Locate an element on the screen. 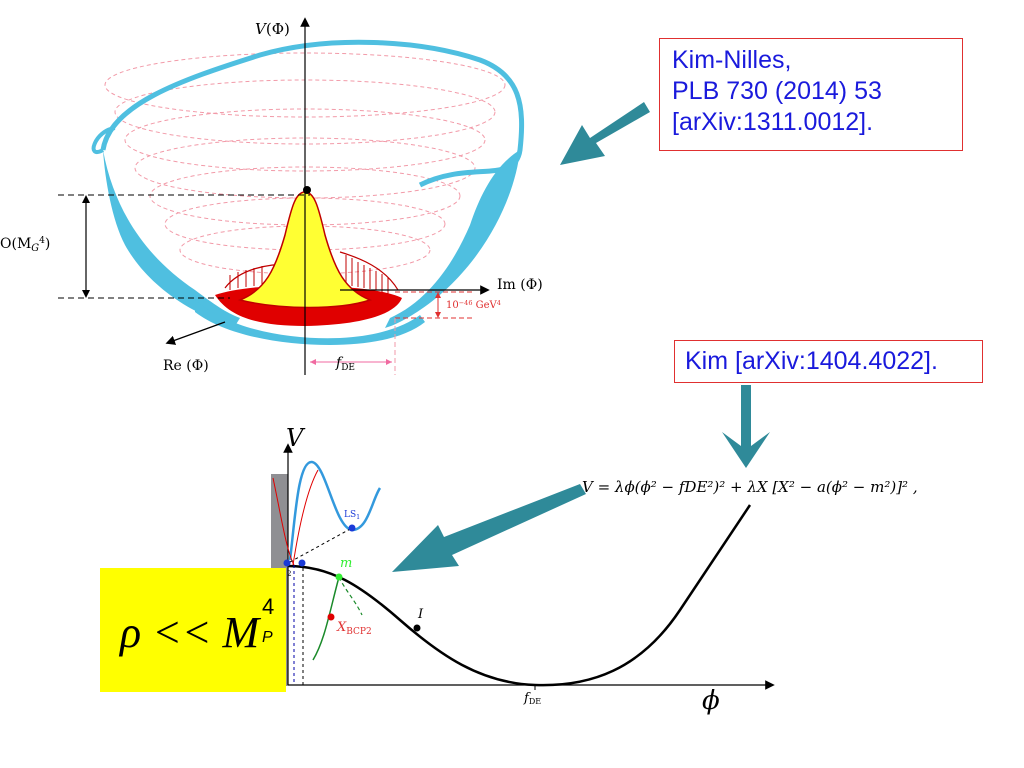 This screenshot has width=1024, height=768. f-de-bottom-label: fDE is located at coordinates (533, 699).